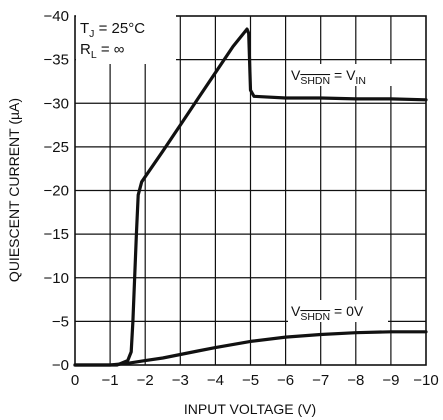 This screenshot has height=420, width=443. Describe the element at coordinates (75, 380) in the screenshot. I see `x-tick-label: 0` at that location.